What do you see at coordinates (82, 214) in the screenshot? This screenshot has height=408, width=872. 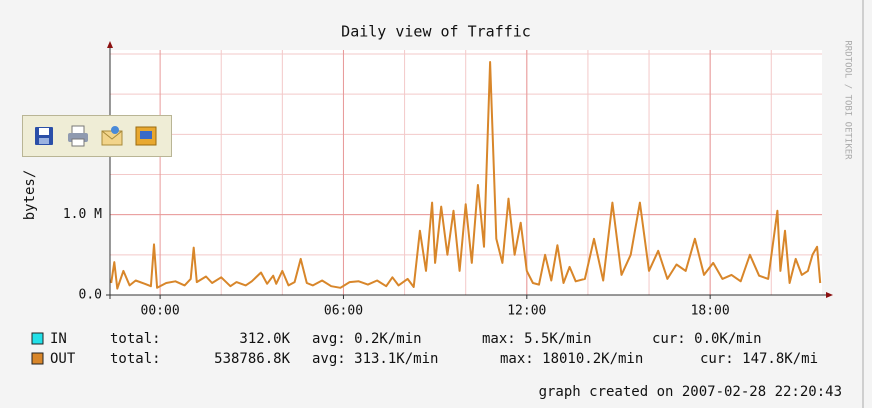 I see `y-tick-label: 1.0 M` at bounding box center [82, 214].